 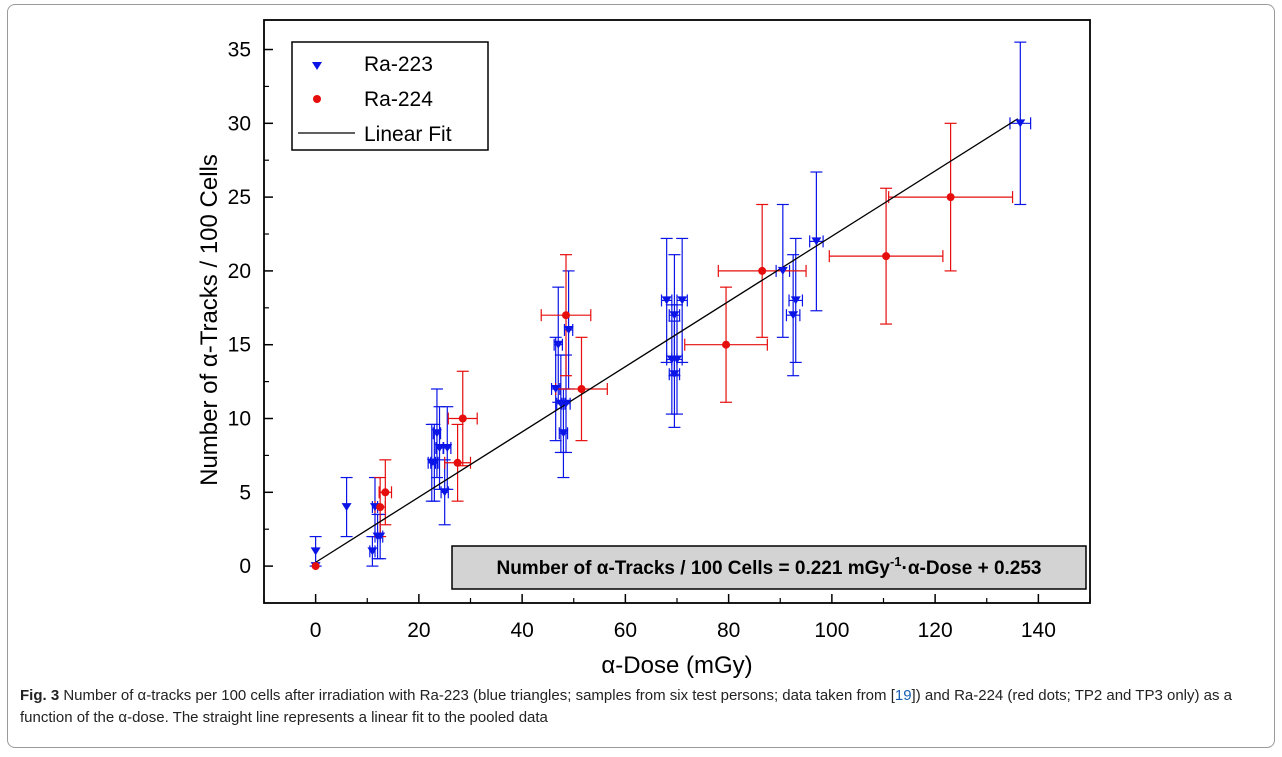 I want to click on y-tick-label: 20, so click(x=239, y=271).